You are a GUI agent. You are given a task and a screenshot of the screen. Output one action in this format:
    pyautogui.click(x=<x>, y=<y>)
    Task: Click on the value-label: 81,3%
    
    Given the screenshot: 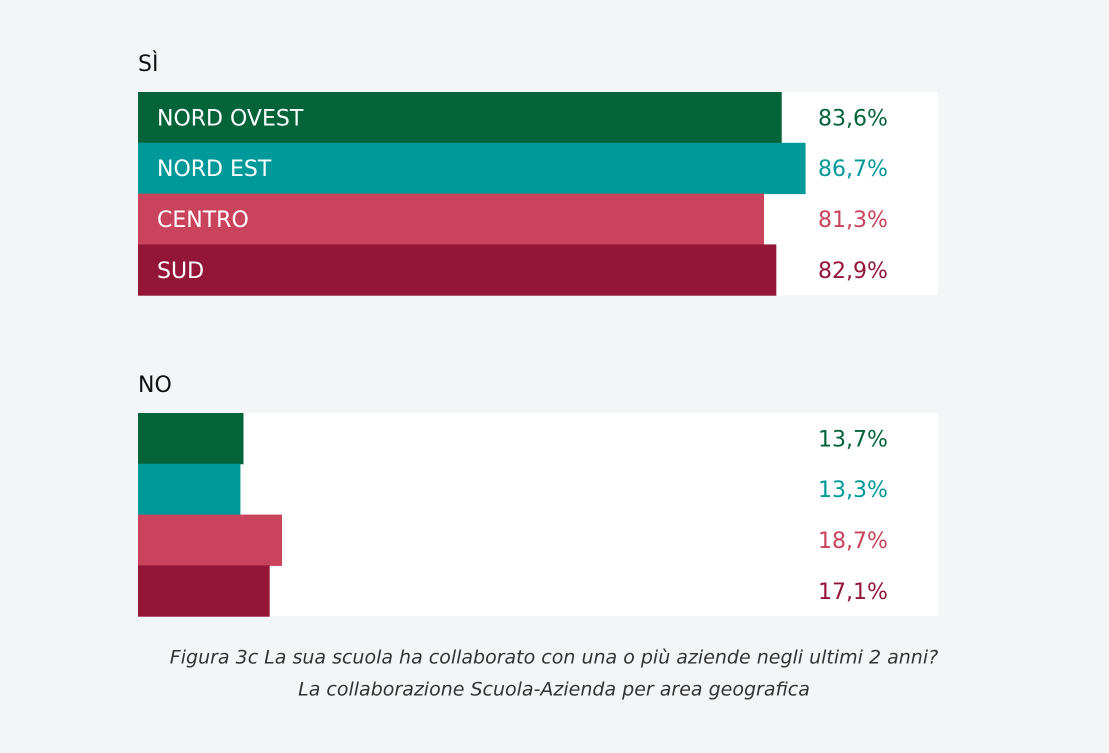 What is the action you would take?
    pyautogui.click(x=853, y=220)
    